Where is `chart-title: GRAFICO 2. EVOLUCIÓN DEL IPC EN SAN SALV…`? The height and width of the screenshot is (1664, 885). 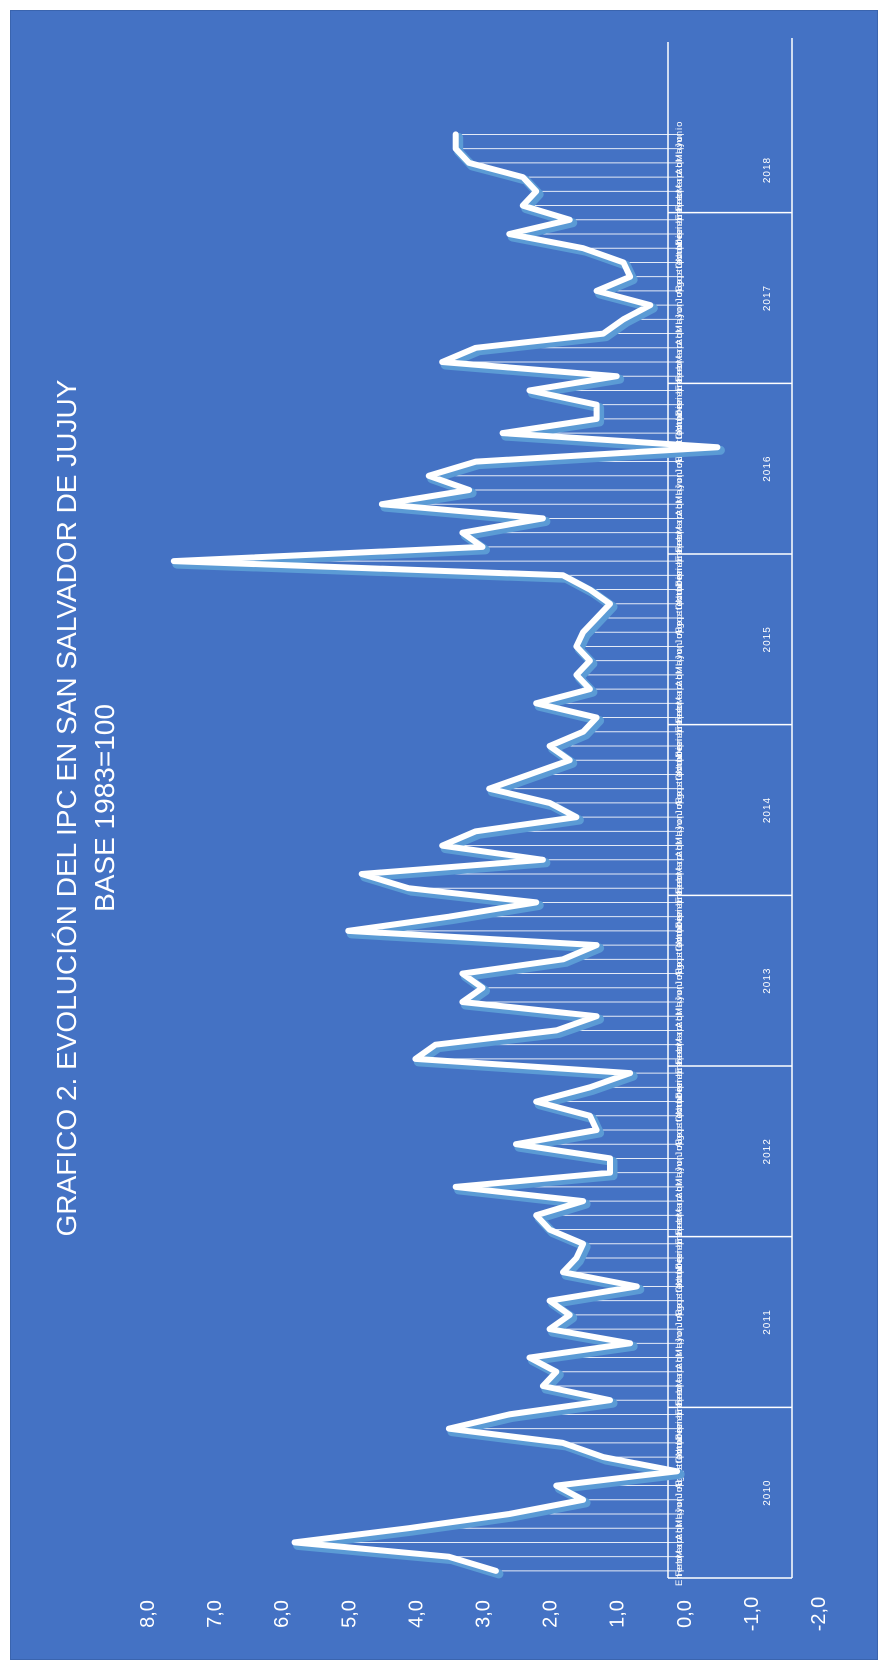 chart-title: GRAFICO 2. EVOLUCIÓN DEL IPC EN SAN SALV… is located at coordinates (66, 807).